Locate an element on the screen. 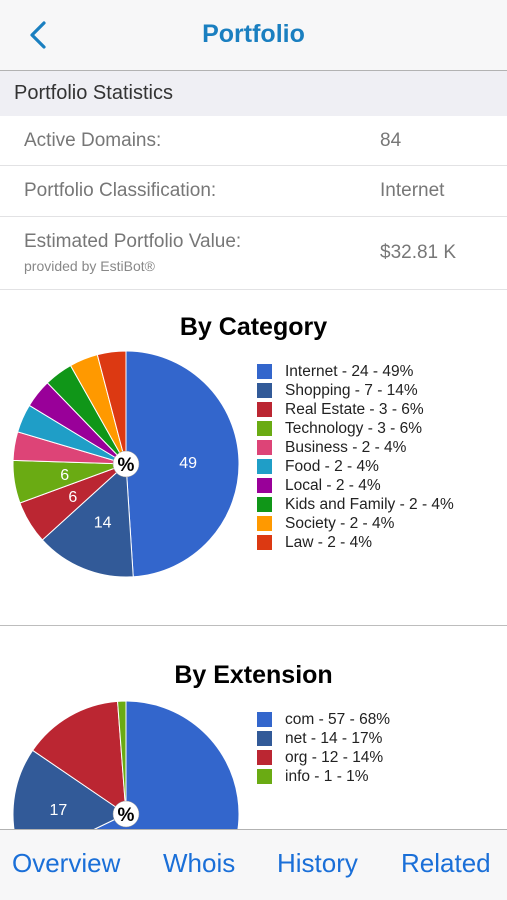  legend-label: net - 14 - 17% is located at coordinates (334, 738).